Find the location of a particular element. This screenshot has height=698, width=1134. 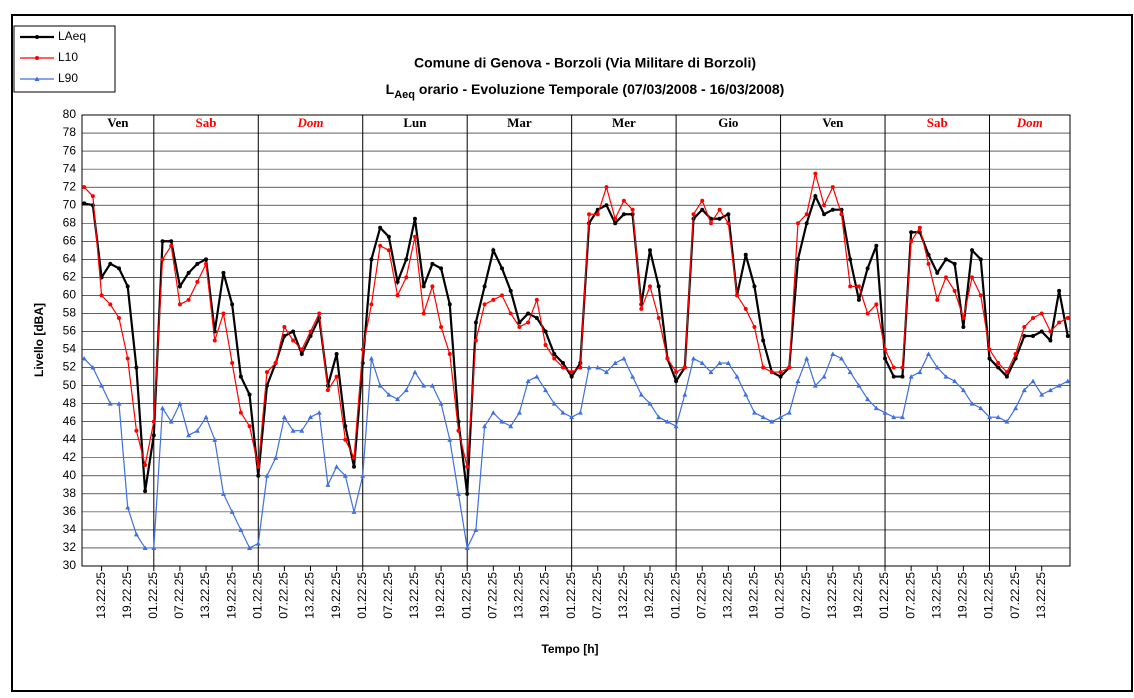

x-axis-label: Tempo [h] is located at coordinates (569, 649).